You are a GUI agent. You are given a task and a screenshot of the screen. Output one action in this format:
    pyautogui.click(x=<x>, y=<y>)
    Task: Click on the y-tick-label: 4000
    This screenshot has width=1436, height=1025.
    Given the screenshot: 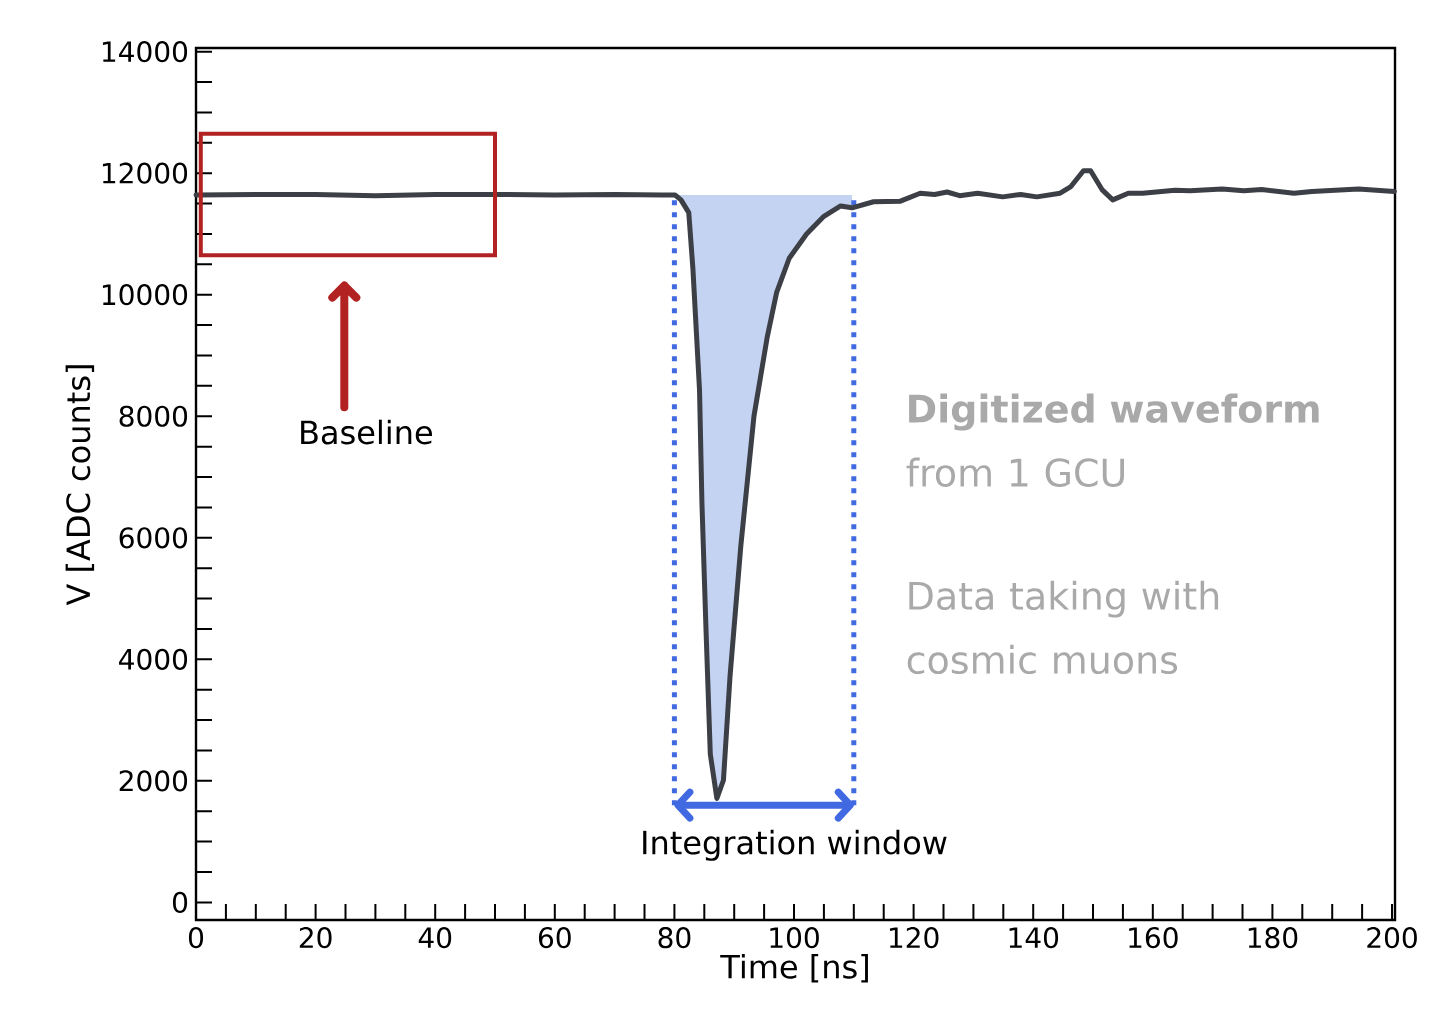 What is the action you would take?
    pyautogui.click(x=153, y=659)
    